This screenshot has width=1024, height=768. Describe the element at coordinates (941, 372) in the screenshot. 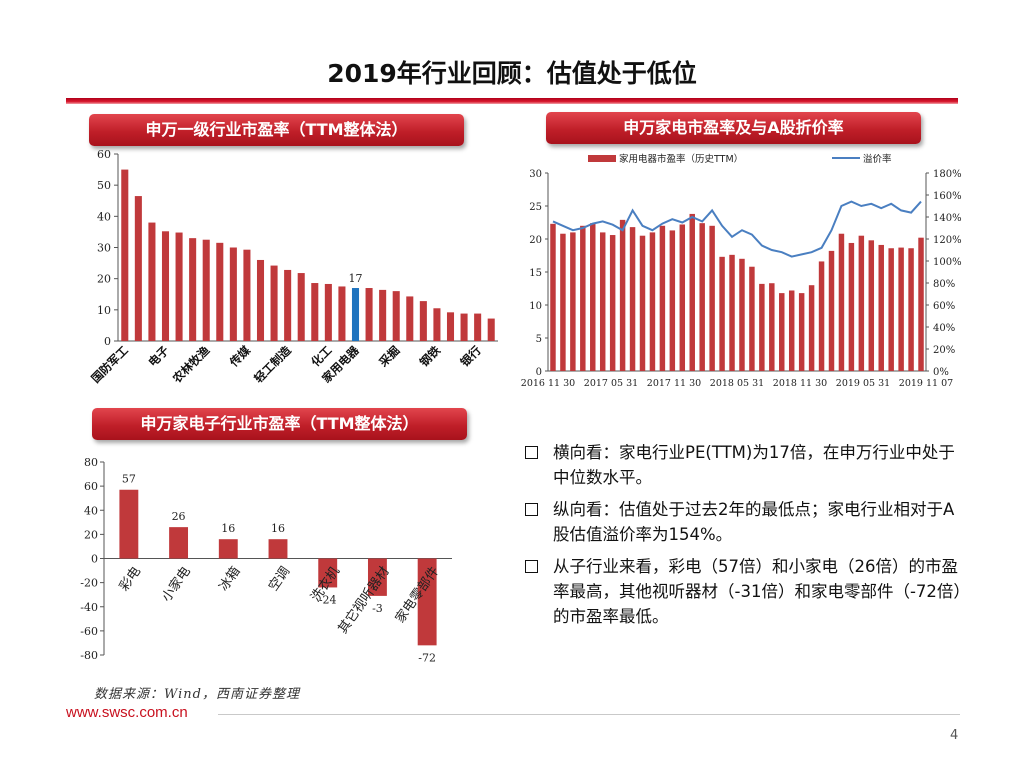

I see `y-right-tick-label: 0%` at that location.